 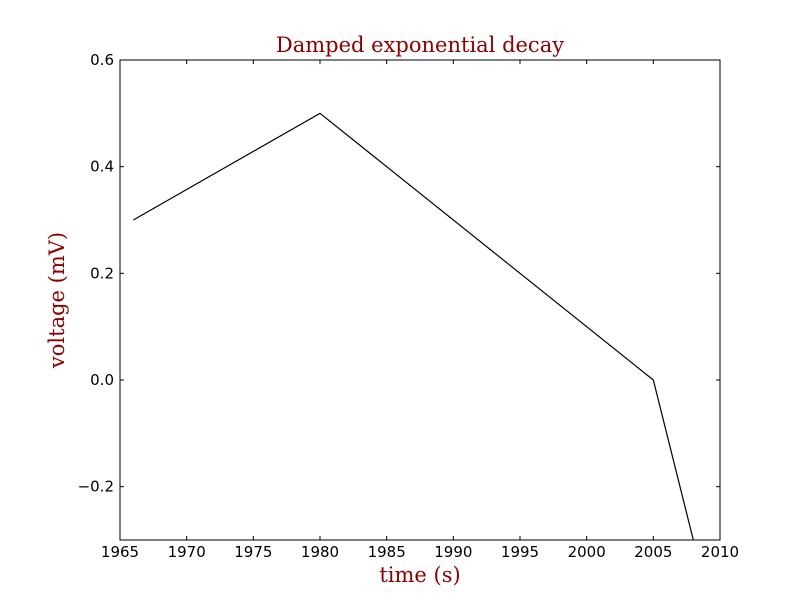 What do you see at coordinates (102, 380) in the screenshot?
I see `y-tick-label: 0.0` at bounding box center [102, 380].